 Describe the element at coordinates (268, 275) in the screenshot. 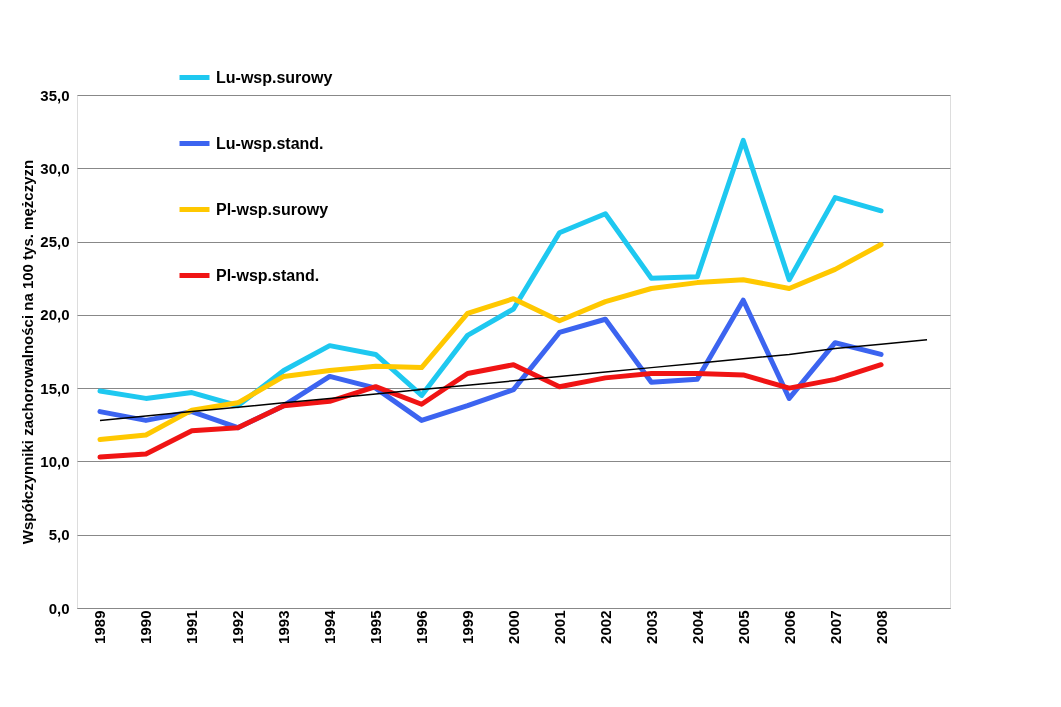

I see `legend-label: Pl-wsp.stand.` at that location.